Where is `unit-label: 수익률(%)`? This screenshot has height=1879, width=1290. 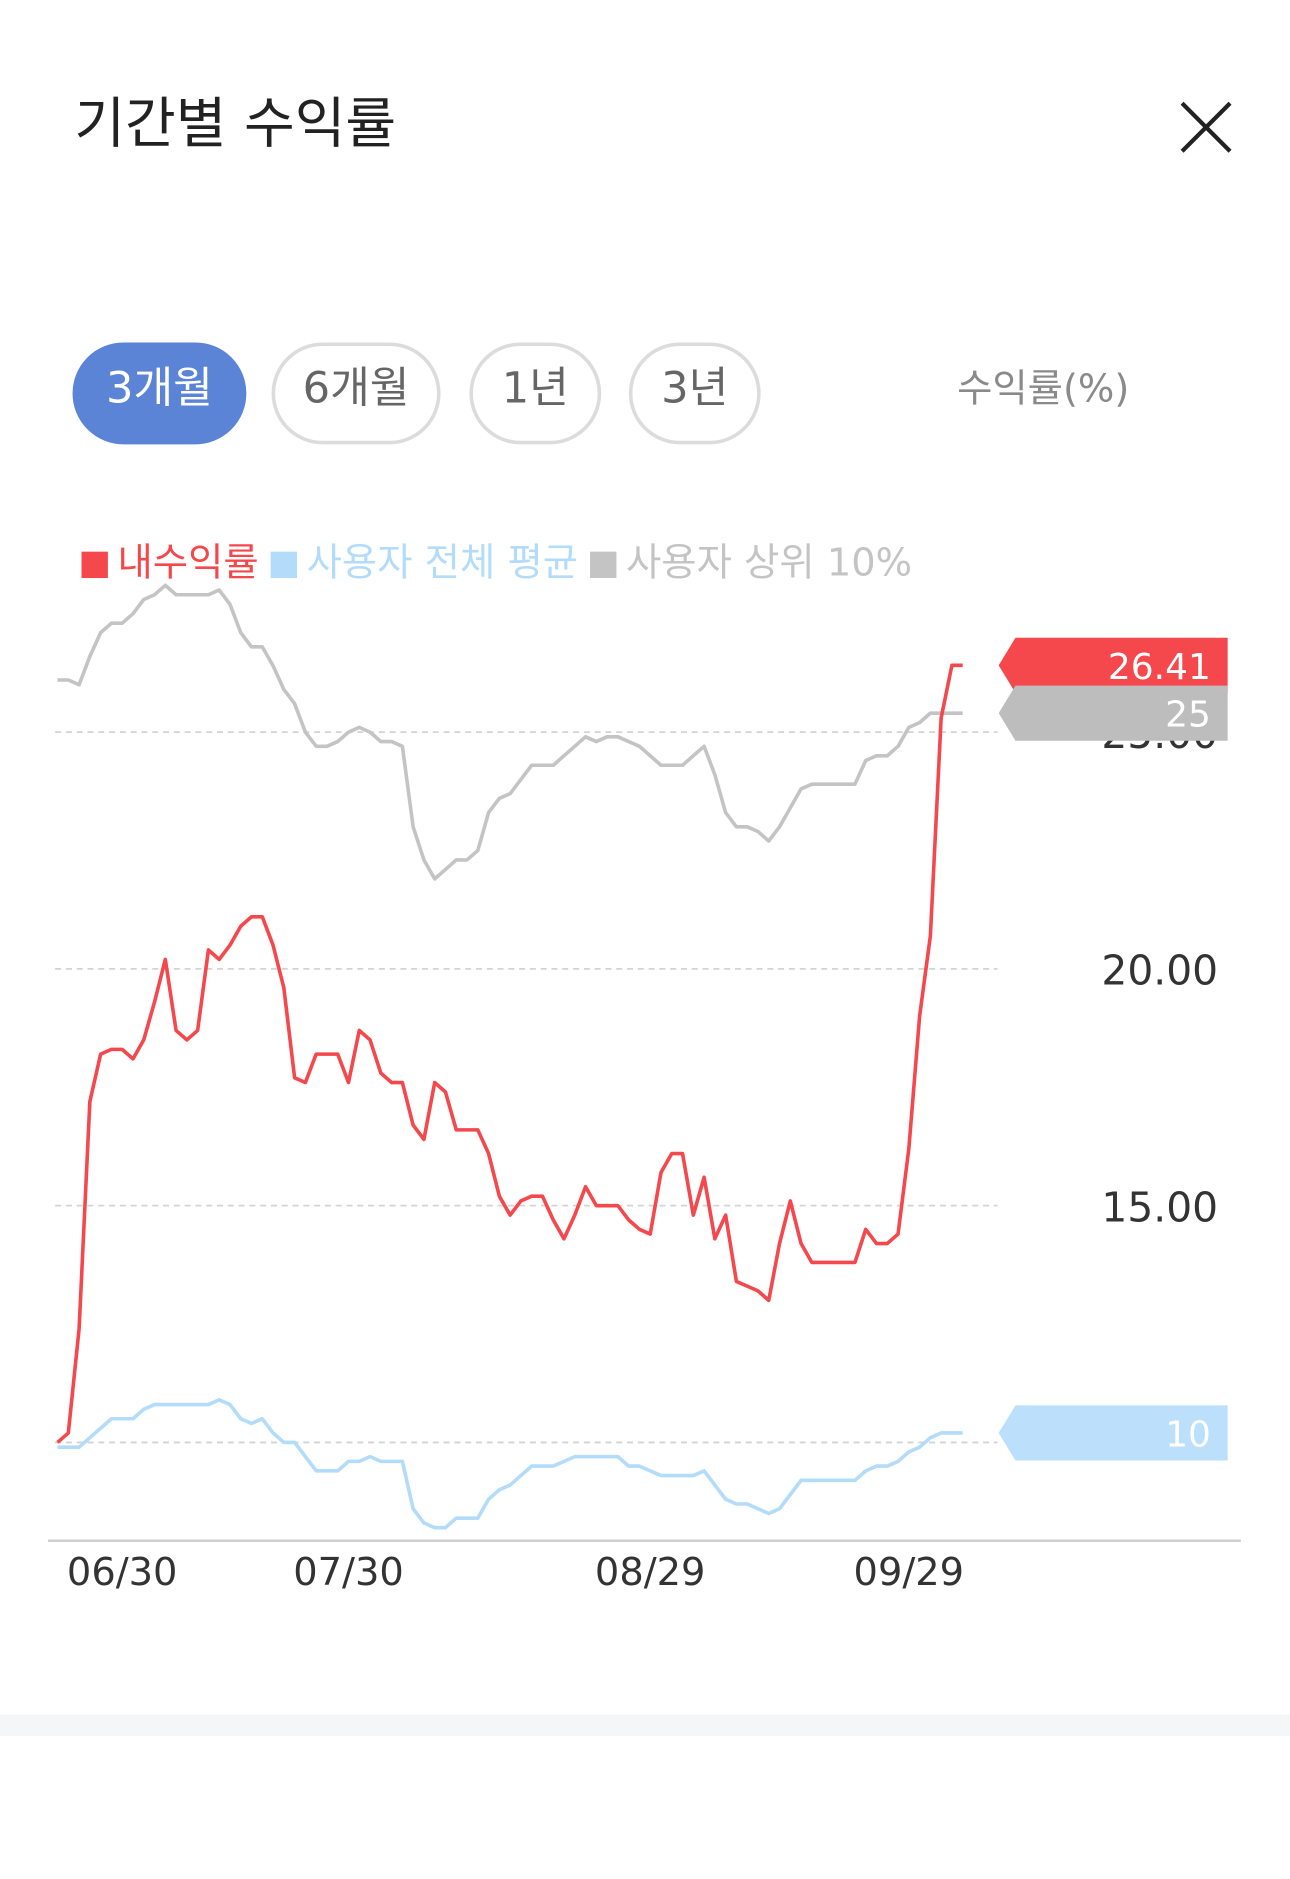
unit-label: 수익률(%) is located at coordinates (1043, 389).